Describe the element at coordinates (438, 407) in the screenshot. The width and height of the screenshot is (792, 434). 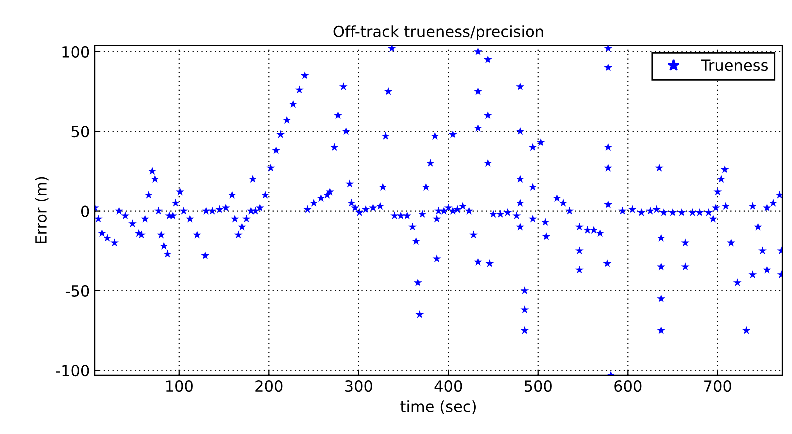
I see `x-axis-title: time (sec)` at that location.